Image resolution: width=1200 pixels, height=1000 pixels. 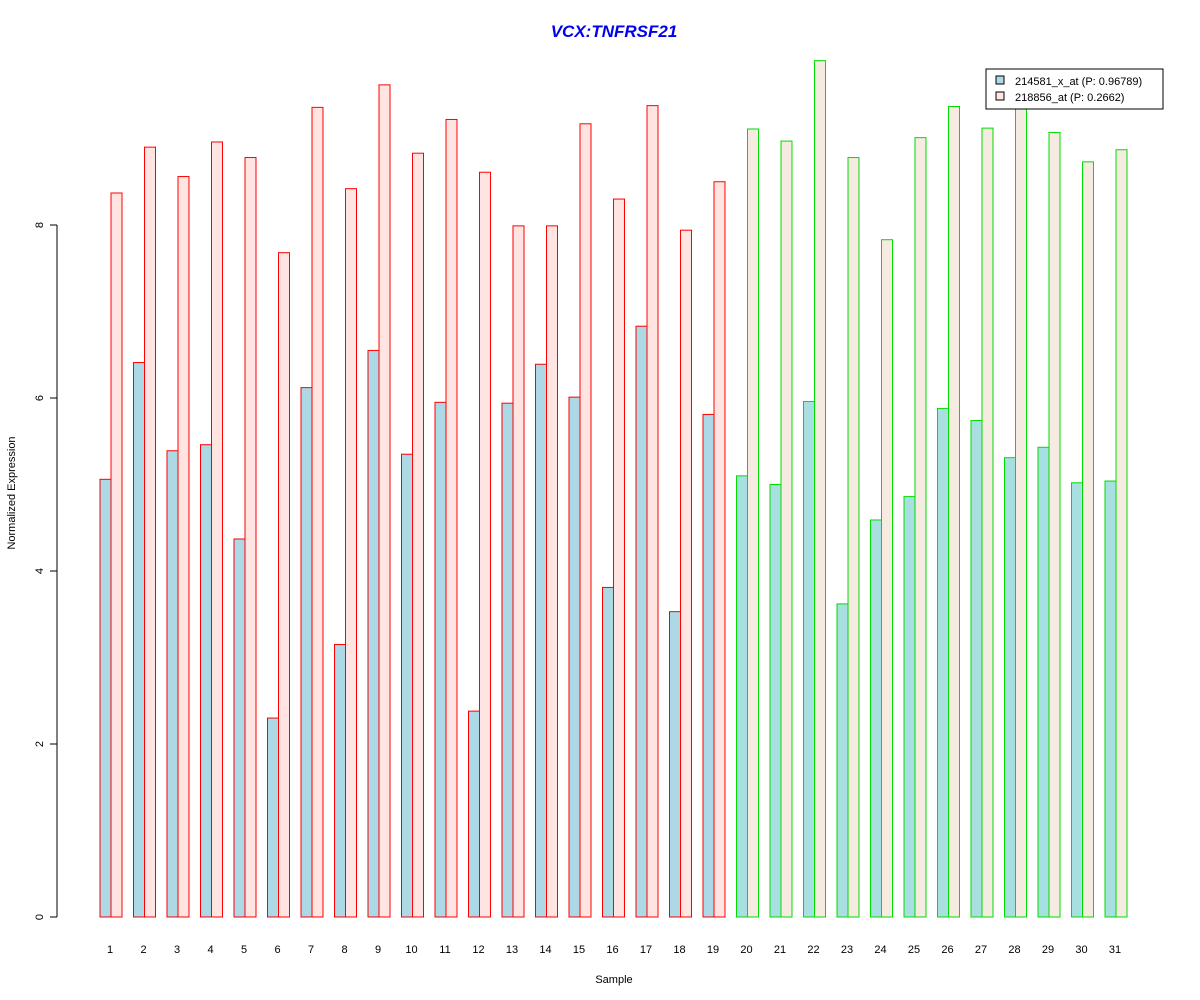 What do you see at coordinates (1014, 950) in the screenshot?
I see `x-tick-label: 28` at bounding box center [1014, 950].